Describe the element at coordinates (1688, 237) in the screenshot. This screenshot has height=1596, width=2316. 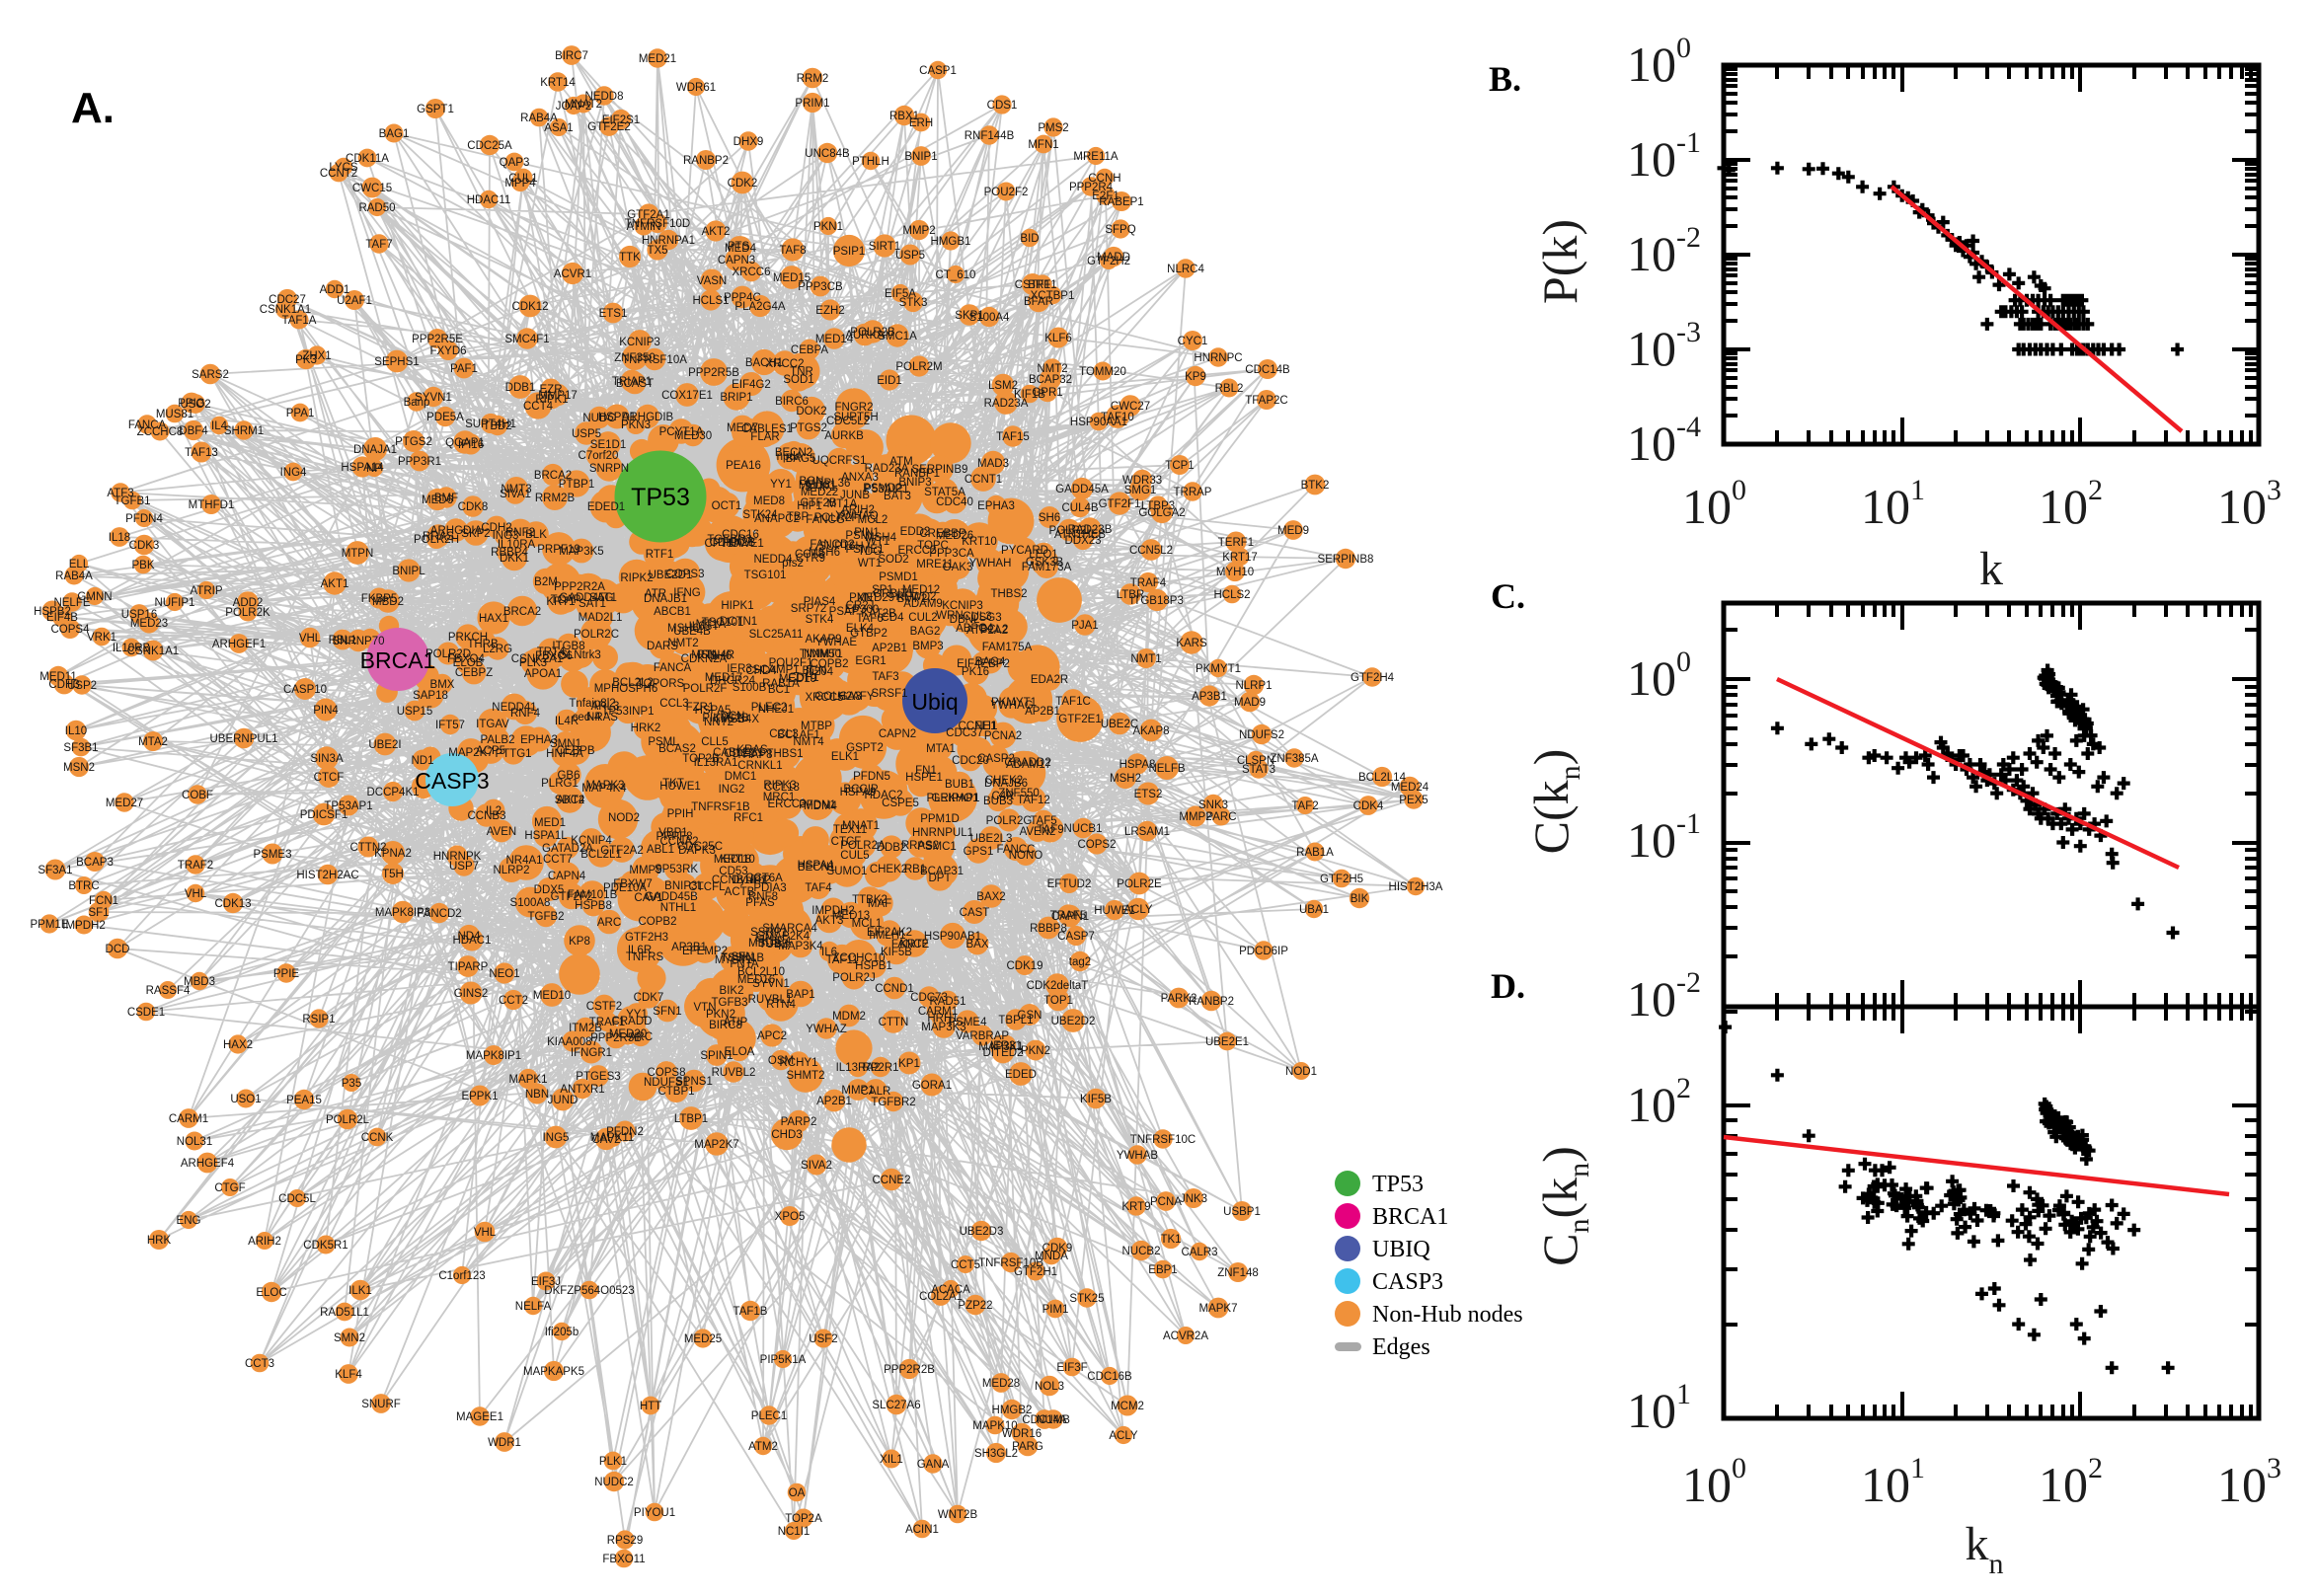
I see `svg-text: -2` at that location.